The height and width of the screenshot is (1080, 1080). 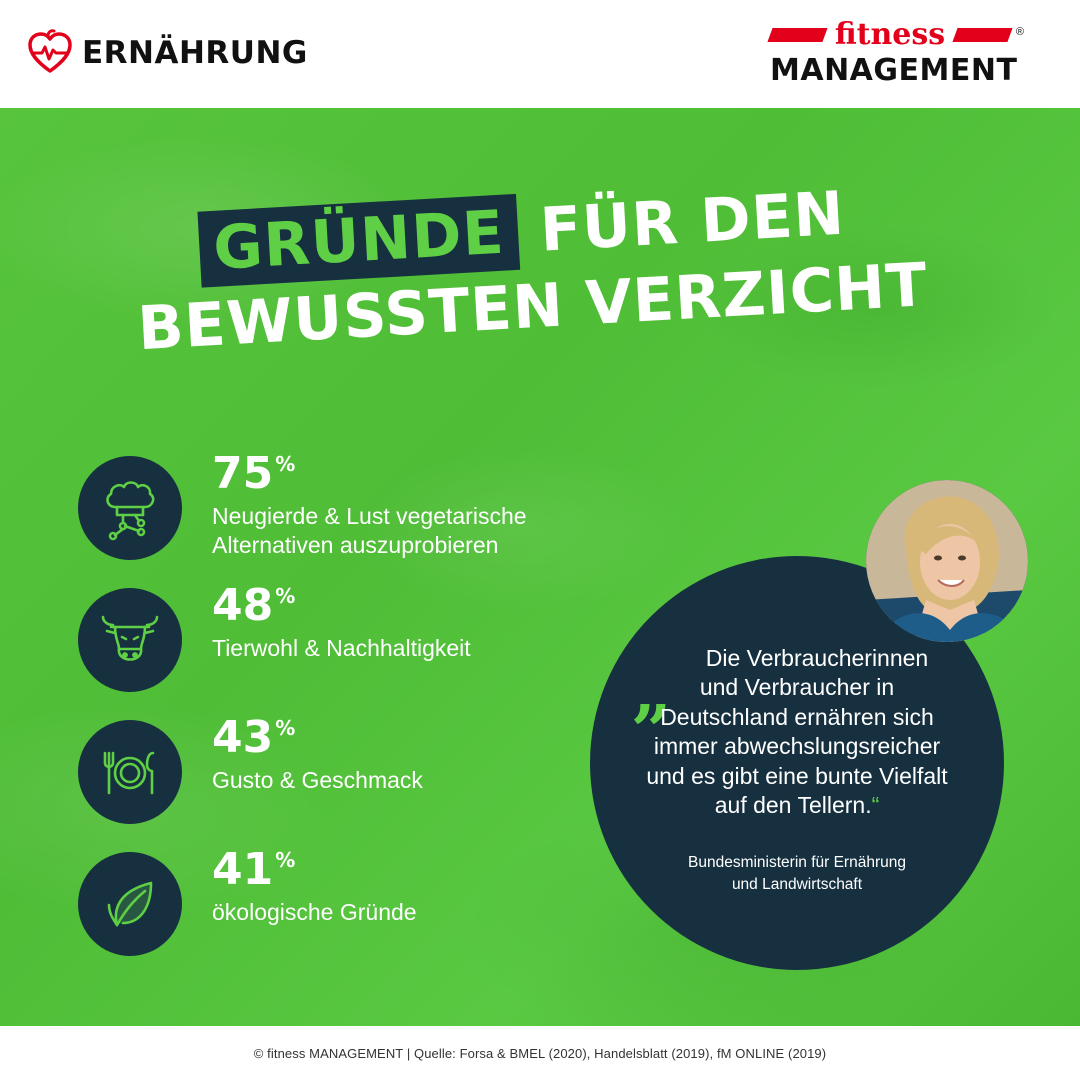 I want to click on quote-line: Deutschland ernähren sich, so click(x=797, y=716).